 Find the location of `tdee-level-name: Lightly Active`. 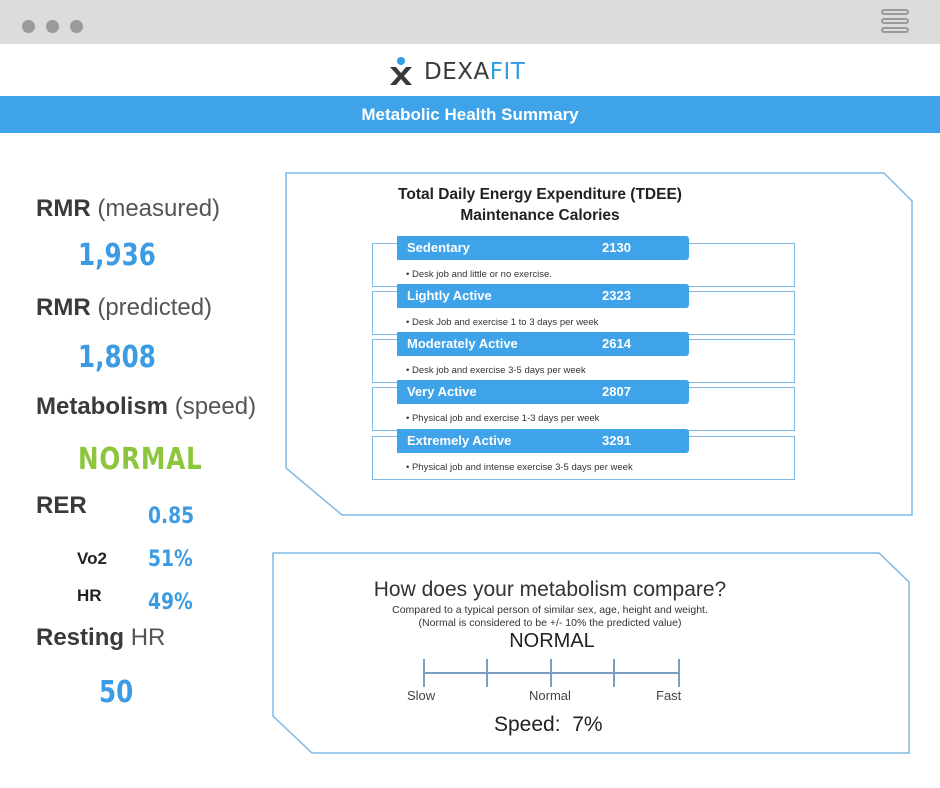

tdee-level-name: Lightly Active is located at coordinates (449, 295).